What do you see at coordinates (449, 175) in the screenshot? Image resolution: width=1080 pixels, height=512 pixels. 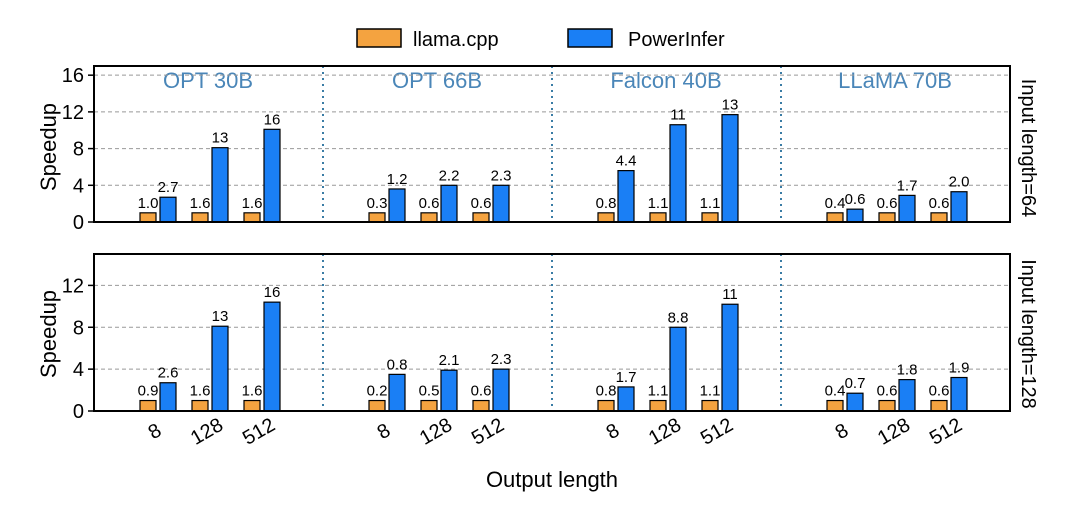 I see `data-label: 2.2` at bounding box center [449, 175].